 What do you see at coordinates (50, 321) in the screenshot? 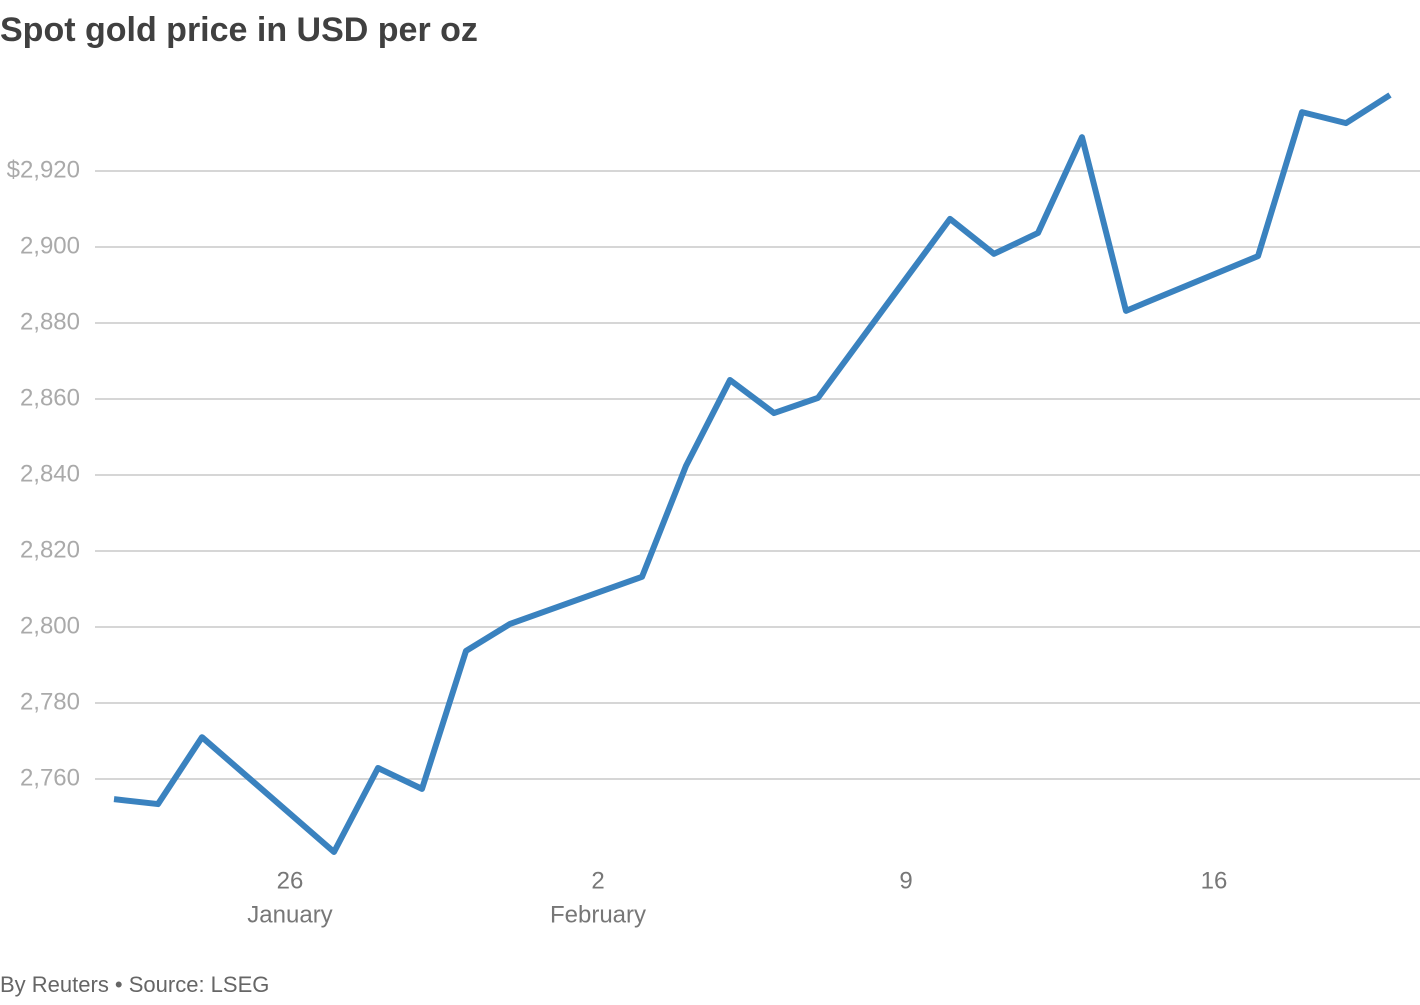
I see `y-tick-label: 2,880` at bounding box center [50, 321].